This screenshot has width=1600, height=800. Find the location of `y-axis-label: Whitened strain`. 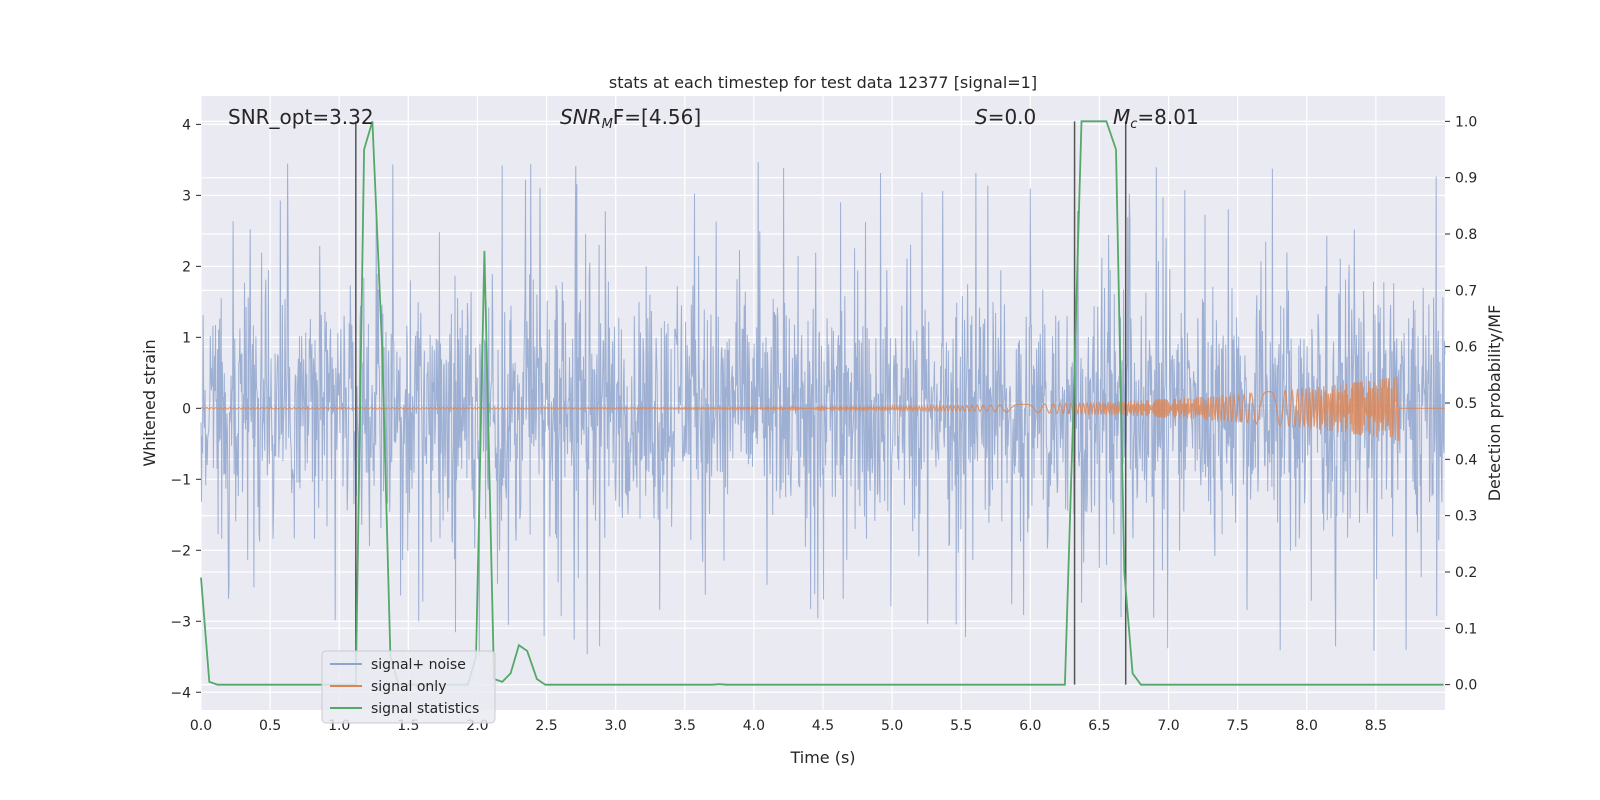

y-axis-label: Whitened strain is located at coordinates (149, 402).